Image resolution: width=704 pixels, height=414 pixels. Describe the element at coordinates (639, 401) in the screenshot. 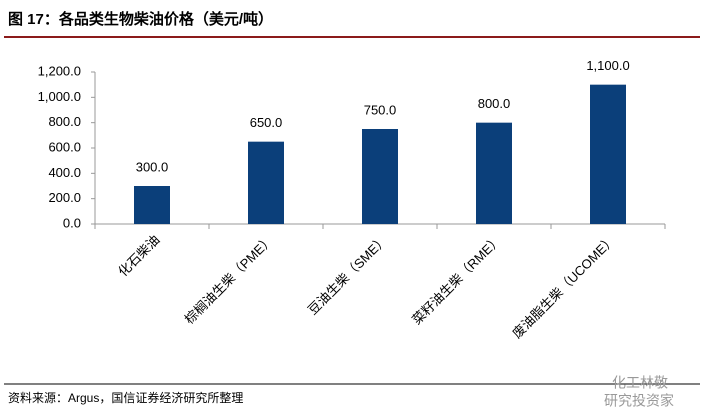

I see `watermark: 研究投资家` at that location.